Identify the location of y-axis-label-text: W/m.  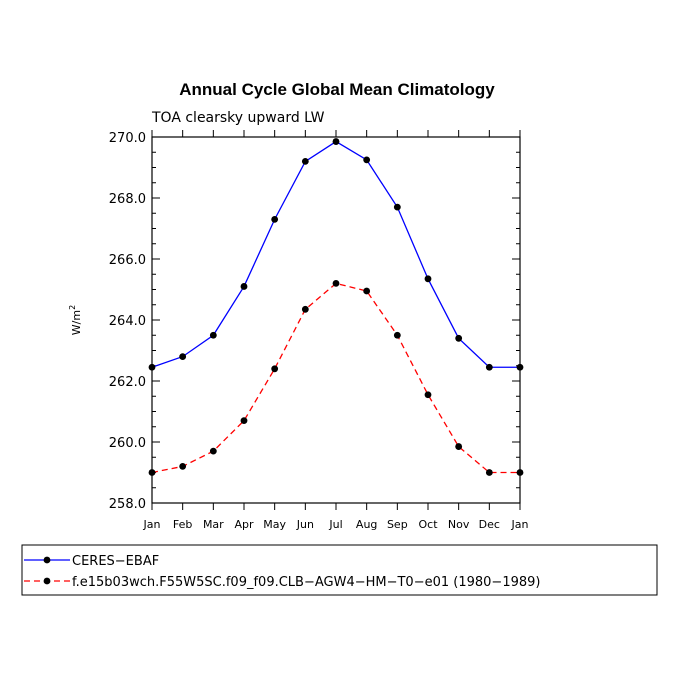
(76, 322).